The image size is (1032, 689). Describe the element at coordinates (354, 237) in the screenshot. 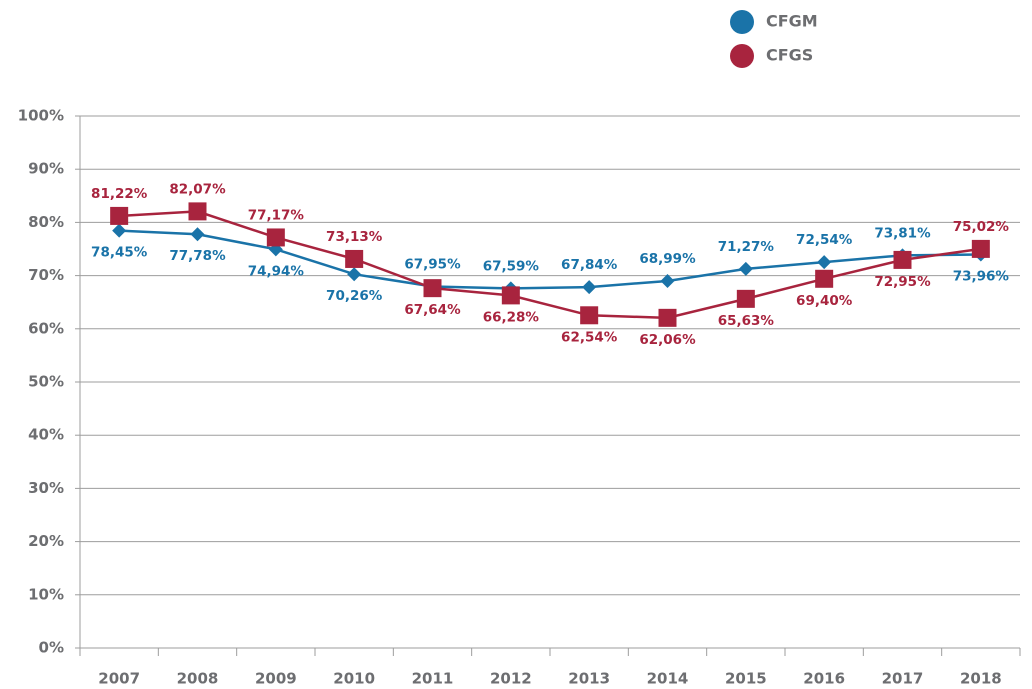

I see `value-label: 73,13%` at that location.